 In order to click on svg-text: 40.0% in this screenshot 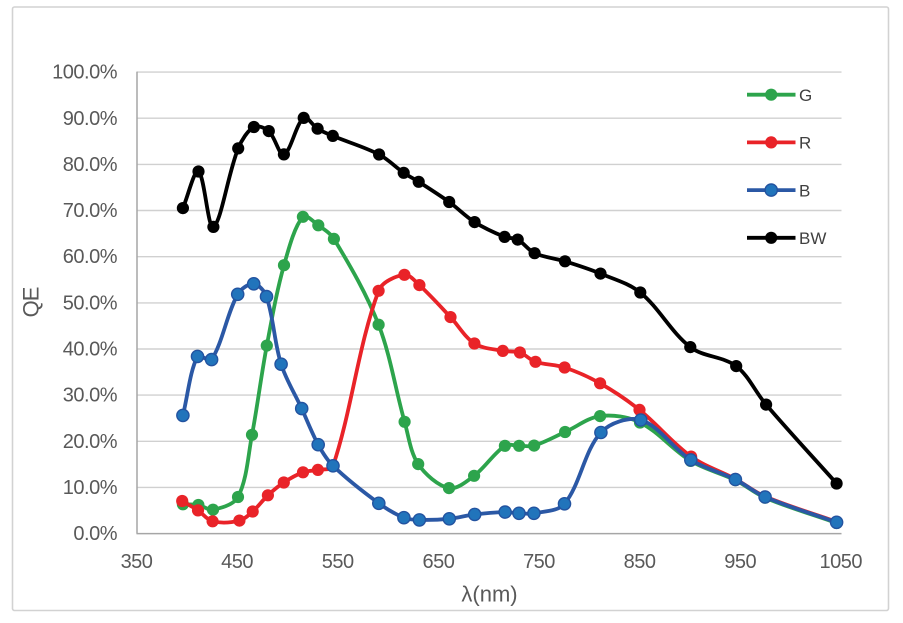, I will do `click(90, 350)`.